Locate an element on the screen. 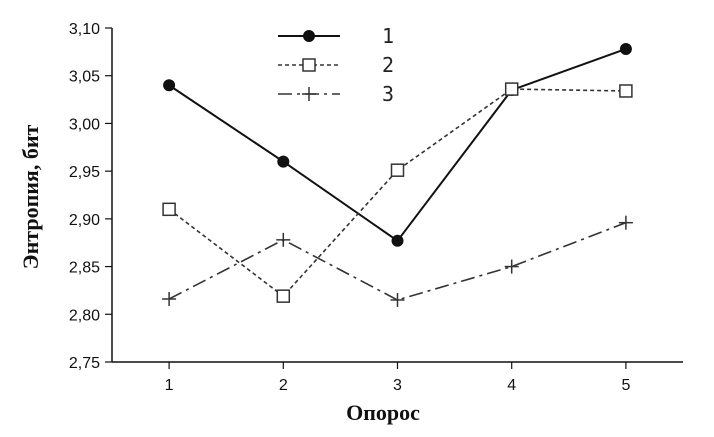 Image resolution: width=714 pixels, height=437 pixels. y-axis-title: Энтропия, бит is located at coordinates (30, 196).